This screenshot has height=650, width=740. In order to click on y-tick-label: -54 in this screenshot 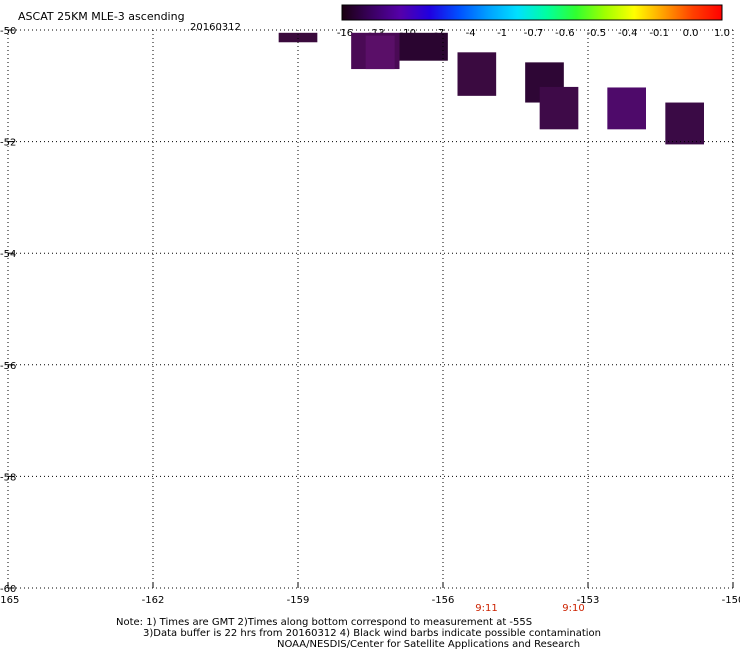, I will do `click(8, 254)`.